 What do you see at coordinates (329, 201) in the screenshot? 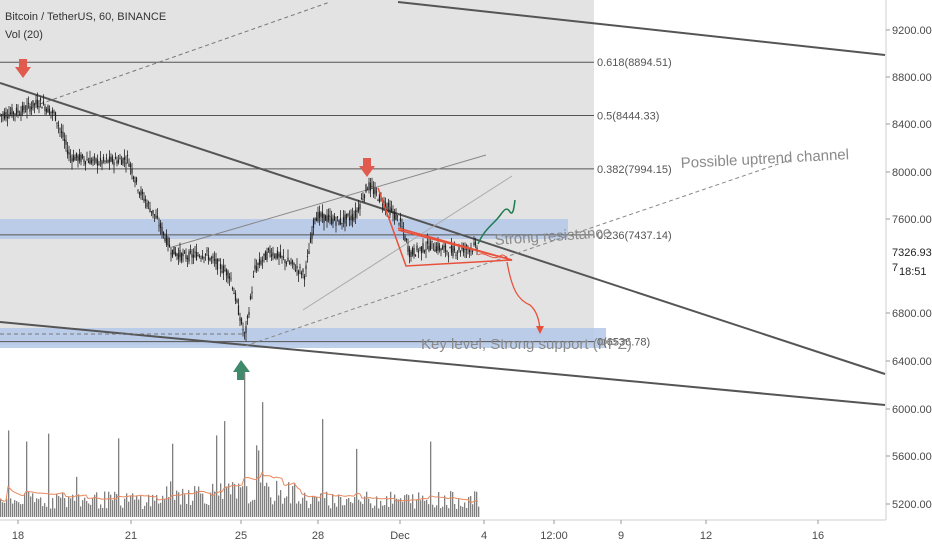
I see `uptrend-channel-upper` at bounding box center [329, 201].